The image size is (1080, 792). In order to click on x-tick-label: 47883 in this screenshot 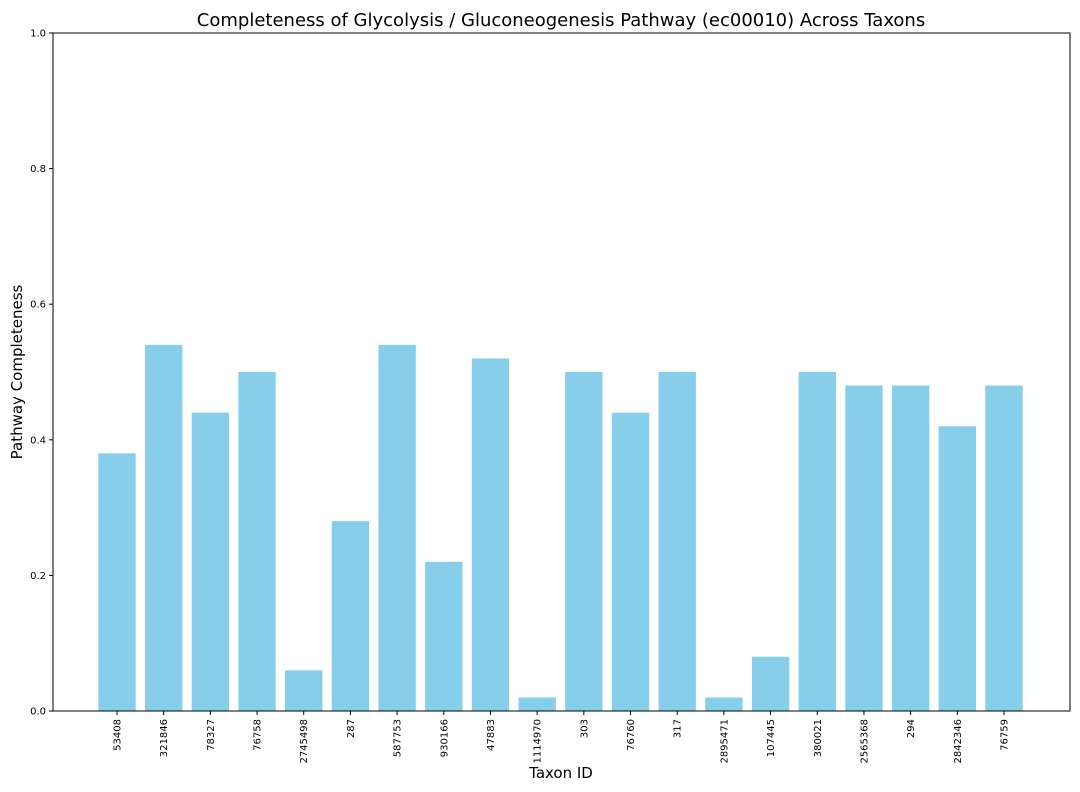, I will do `click(491, 735)`.